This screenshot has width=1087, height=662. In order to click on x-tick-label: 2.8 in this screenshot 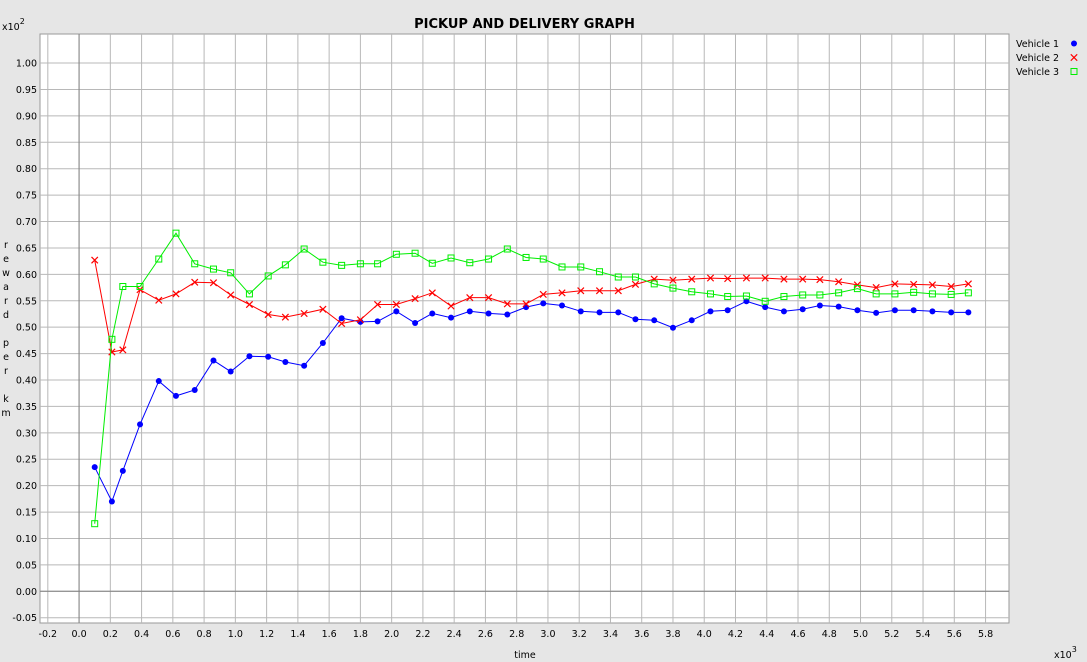, I will do `click(516, 634)`.